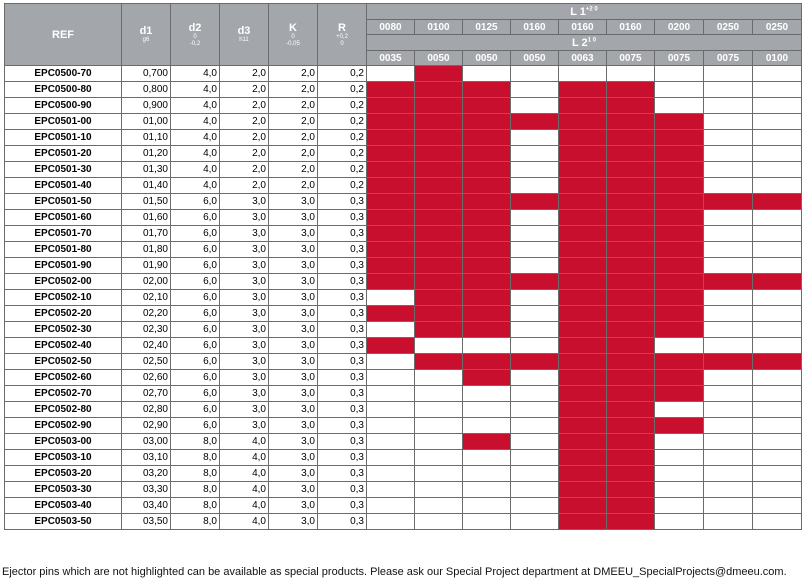 The image size is (806, 585). Describe the element at coordinates (63, 265) in the screenshot. I see `cell-ref: EPC0501-90` at that location.